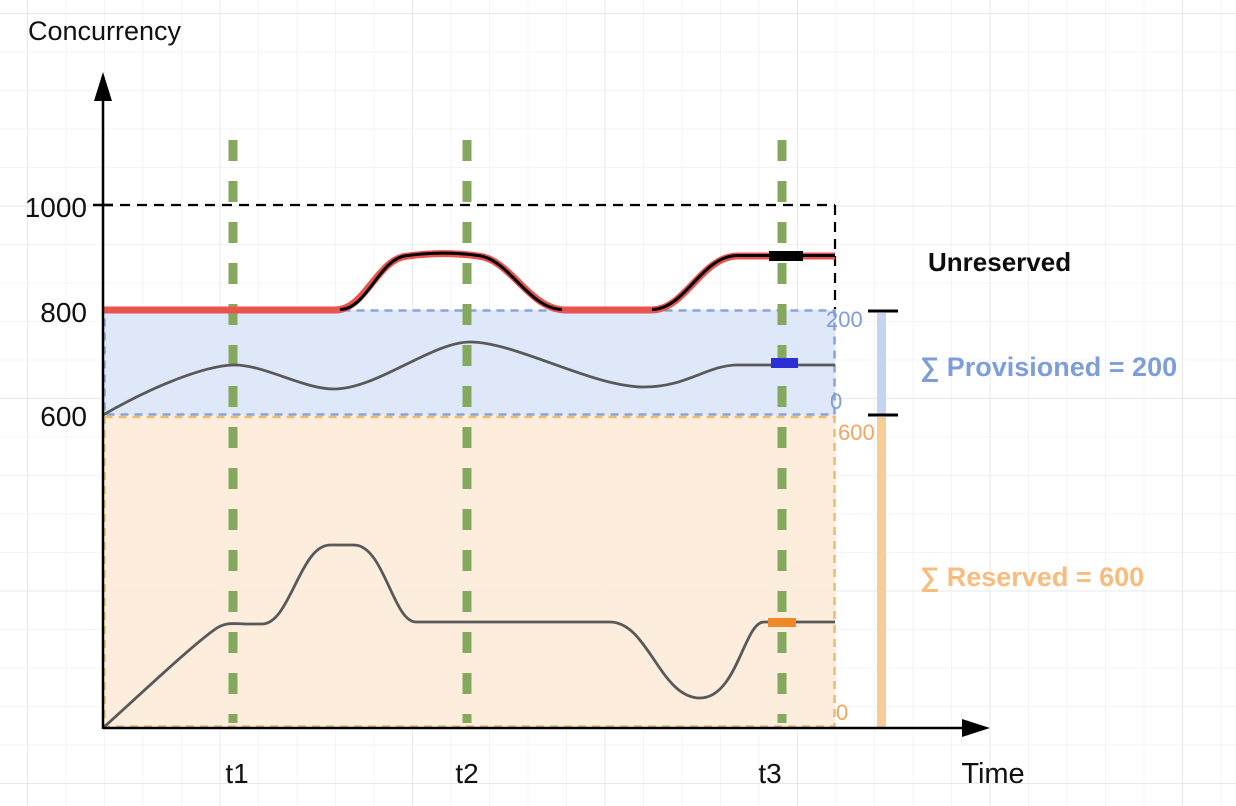  Describe the element at coordinates (63, 416) in the screenshot. I see `y-tick-600: 600` at that location.